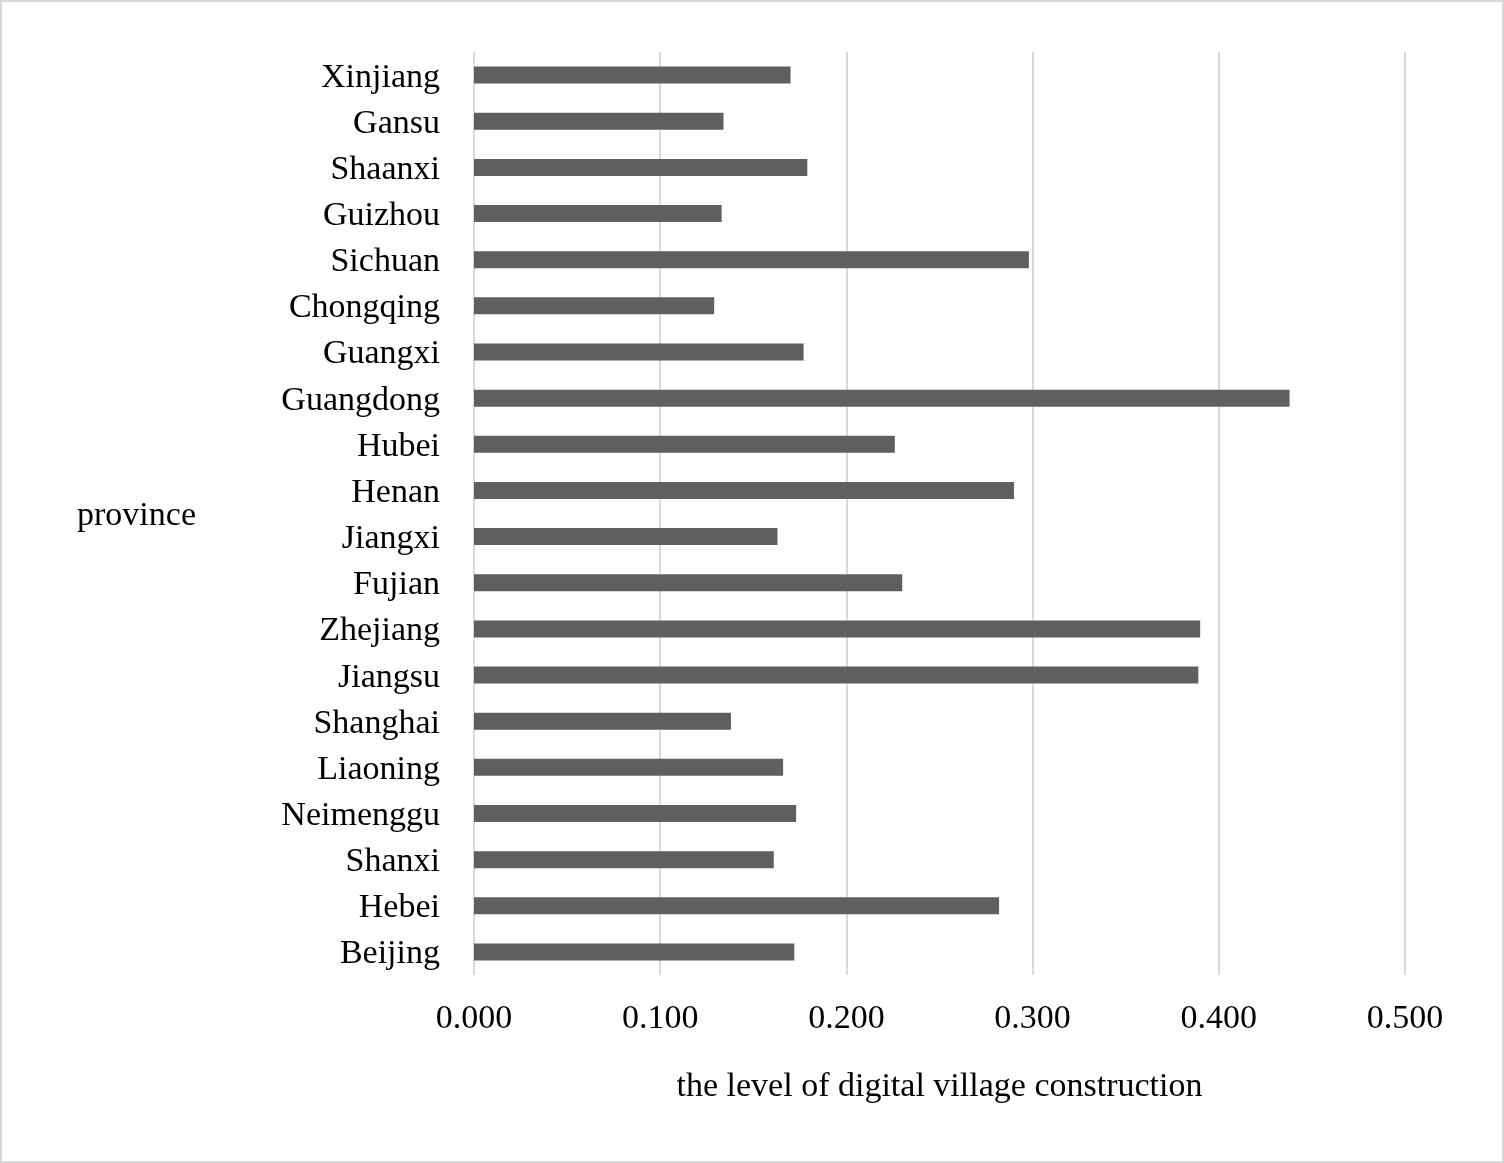 This screenshot has height=1163, width=1504. Describe the element at coordinates (385, 260) in the screenshot. I see `y-tick-label: Sichuan` at that location.